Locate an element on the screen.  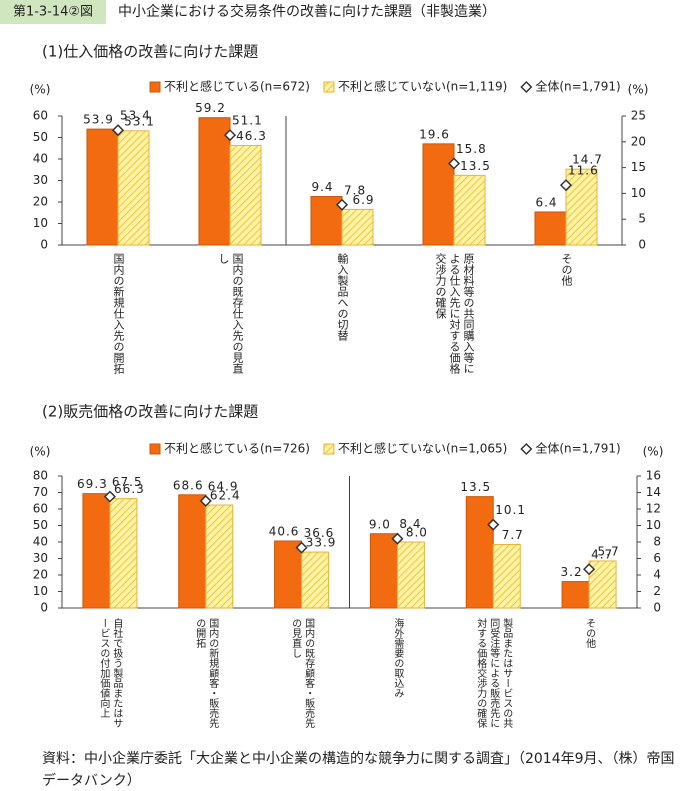
y2-tick-label: 6 is located at coordinates (657, 558).